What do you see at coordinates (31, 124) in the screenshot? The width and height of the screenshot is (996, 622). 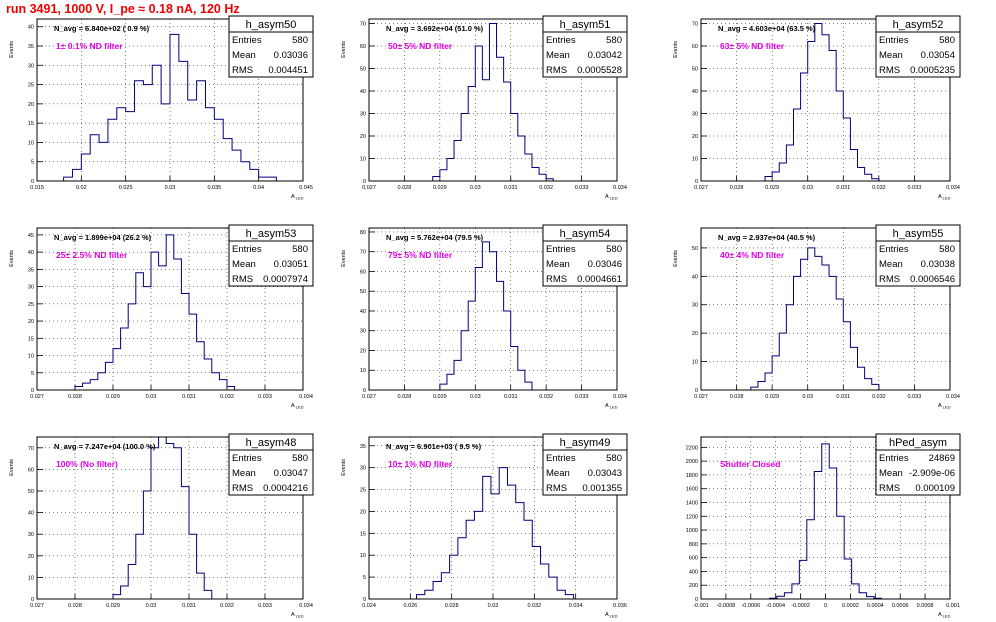 I see `y-tick-label: 15` at bounding box center [31, 124].